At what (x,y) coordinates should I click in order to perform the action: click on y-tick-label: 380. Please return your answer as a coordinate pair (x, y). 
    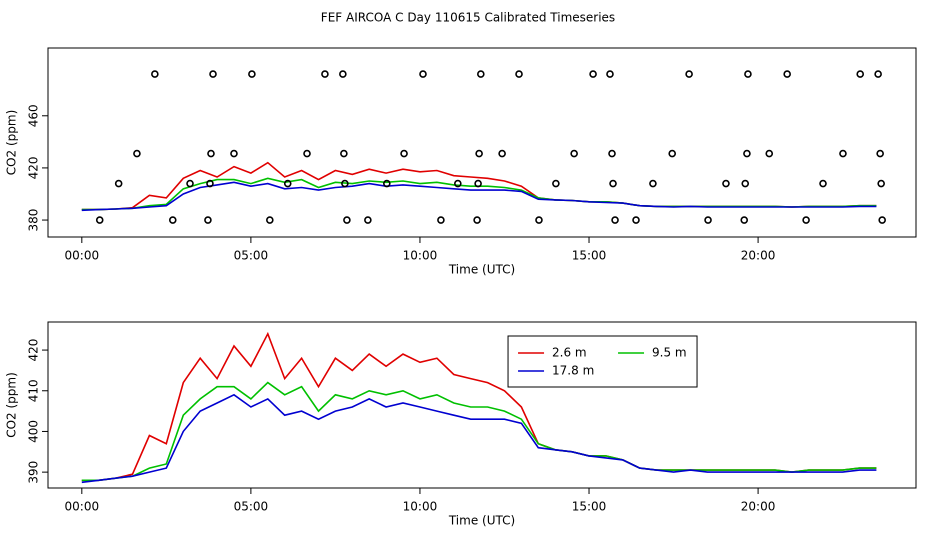
    Looking at the image, I should click on (34, 220).